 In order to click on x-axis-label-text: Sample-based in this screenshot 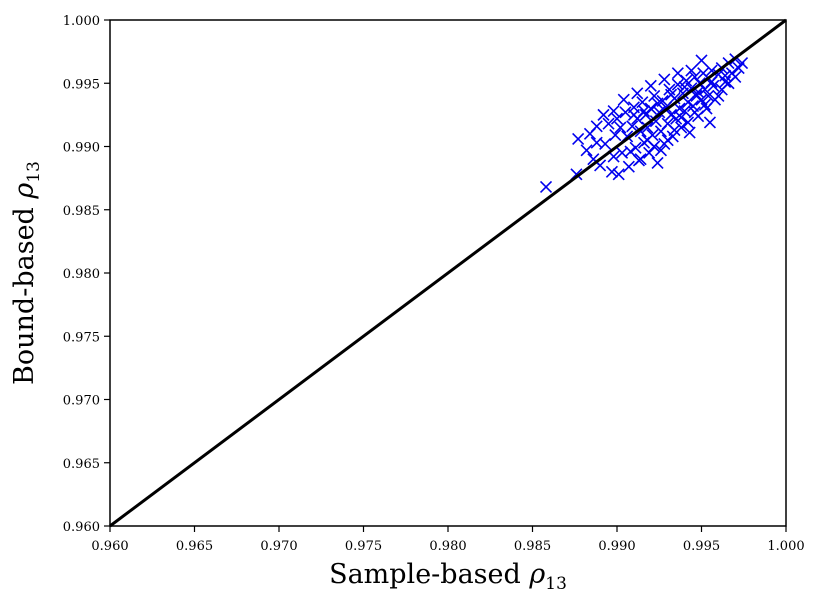, I will do `click(429, 574)`.